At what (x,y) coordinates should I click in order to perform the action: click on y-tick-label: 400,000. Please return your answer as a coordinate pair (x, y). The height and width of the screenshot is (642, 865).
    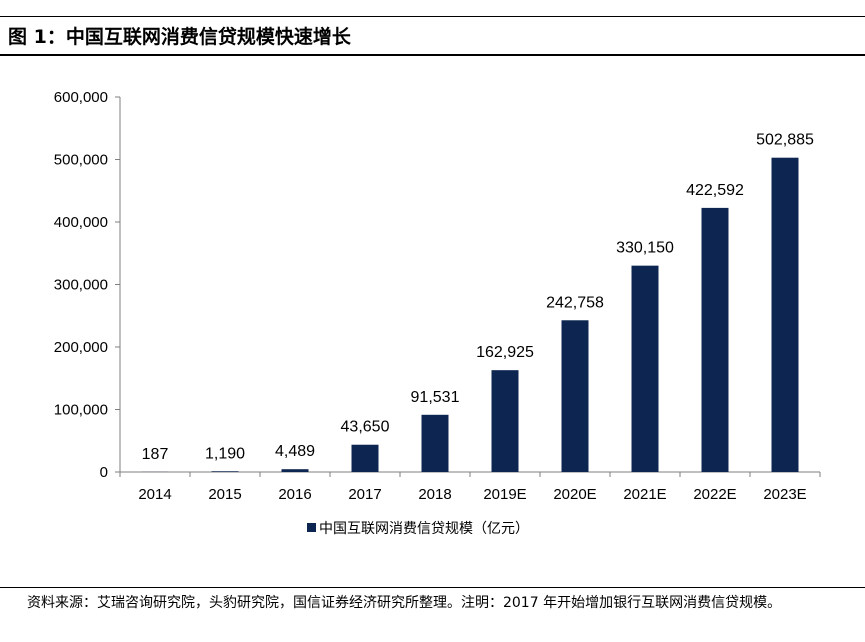
    Looking at the image, I should click on (81, 222).